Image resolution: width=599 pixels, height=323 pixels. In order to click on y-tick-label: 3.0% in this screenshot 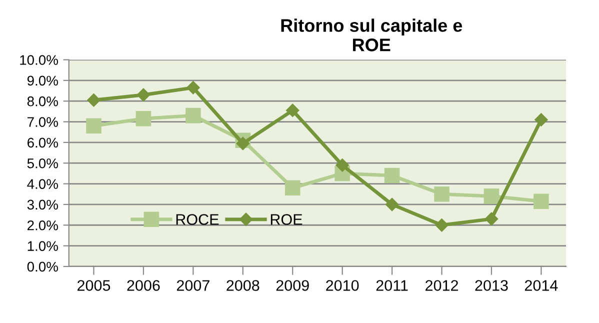, I will do `click(42, 205)`.